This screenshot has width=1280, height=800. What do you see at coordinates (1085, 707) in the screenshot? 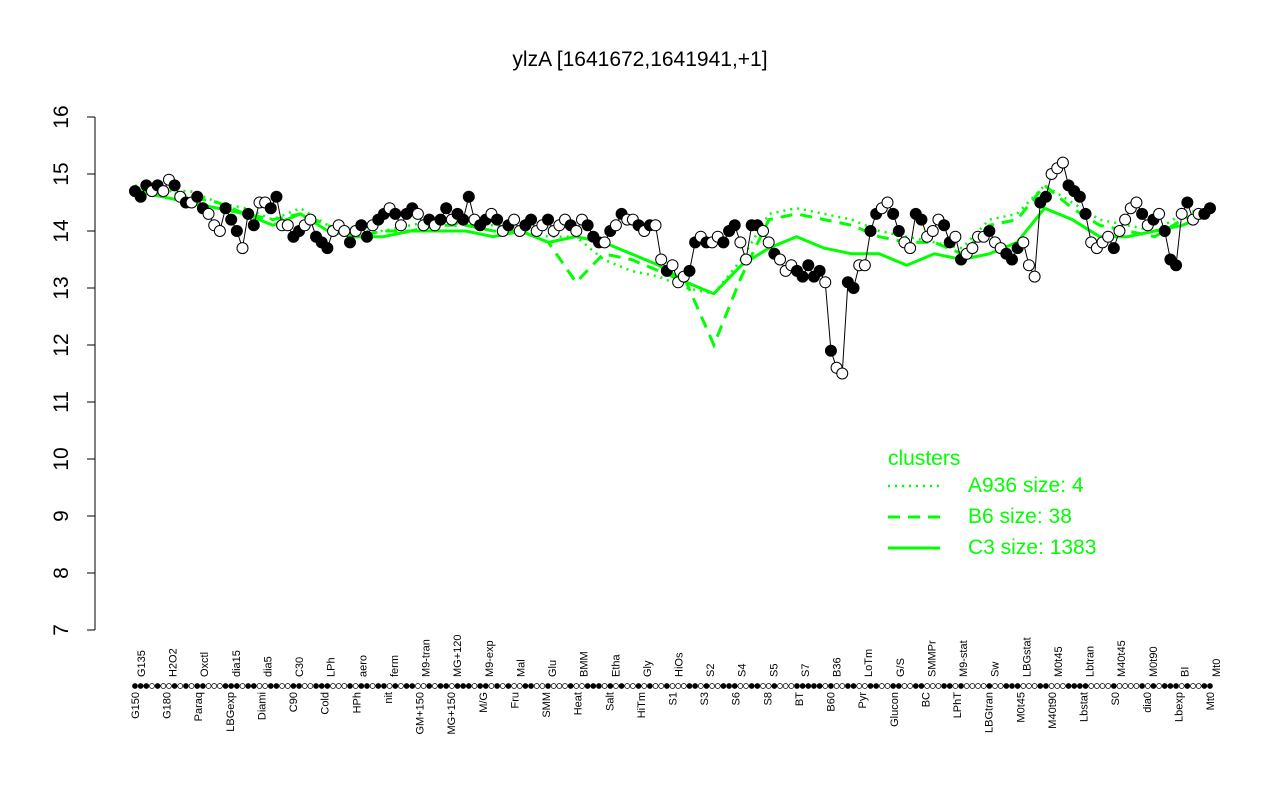
I see `x-tick-label: Lbstat` at bounding box center [1085, 707].